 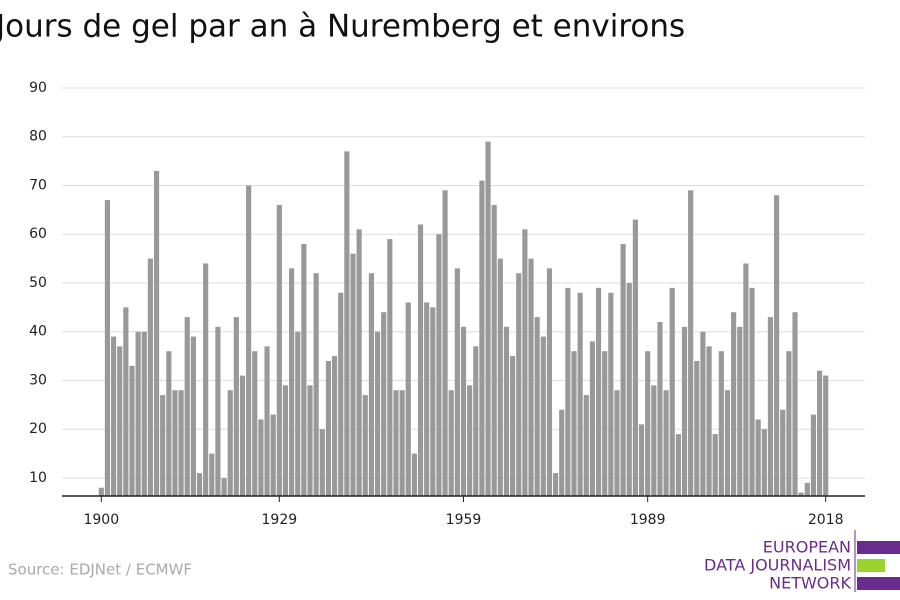 What do you see at coordinates (100, 570) in the screenshot?
I see `source: Source: EDJNet / ECMWF` at bounding box center [100, 570].